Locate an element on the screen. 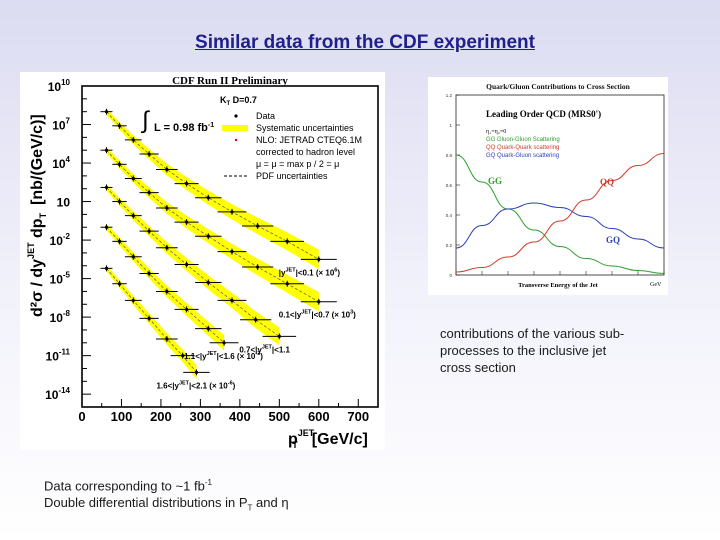  legend-item-nlo: NLO: JETRAD CTEQ6.1M is located at coordinates (309, 140).